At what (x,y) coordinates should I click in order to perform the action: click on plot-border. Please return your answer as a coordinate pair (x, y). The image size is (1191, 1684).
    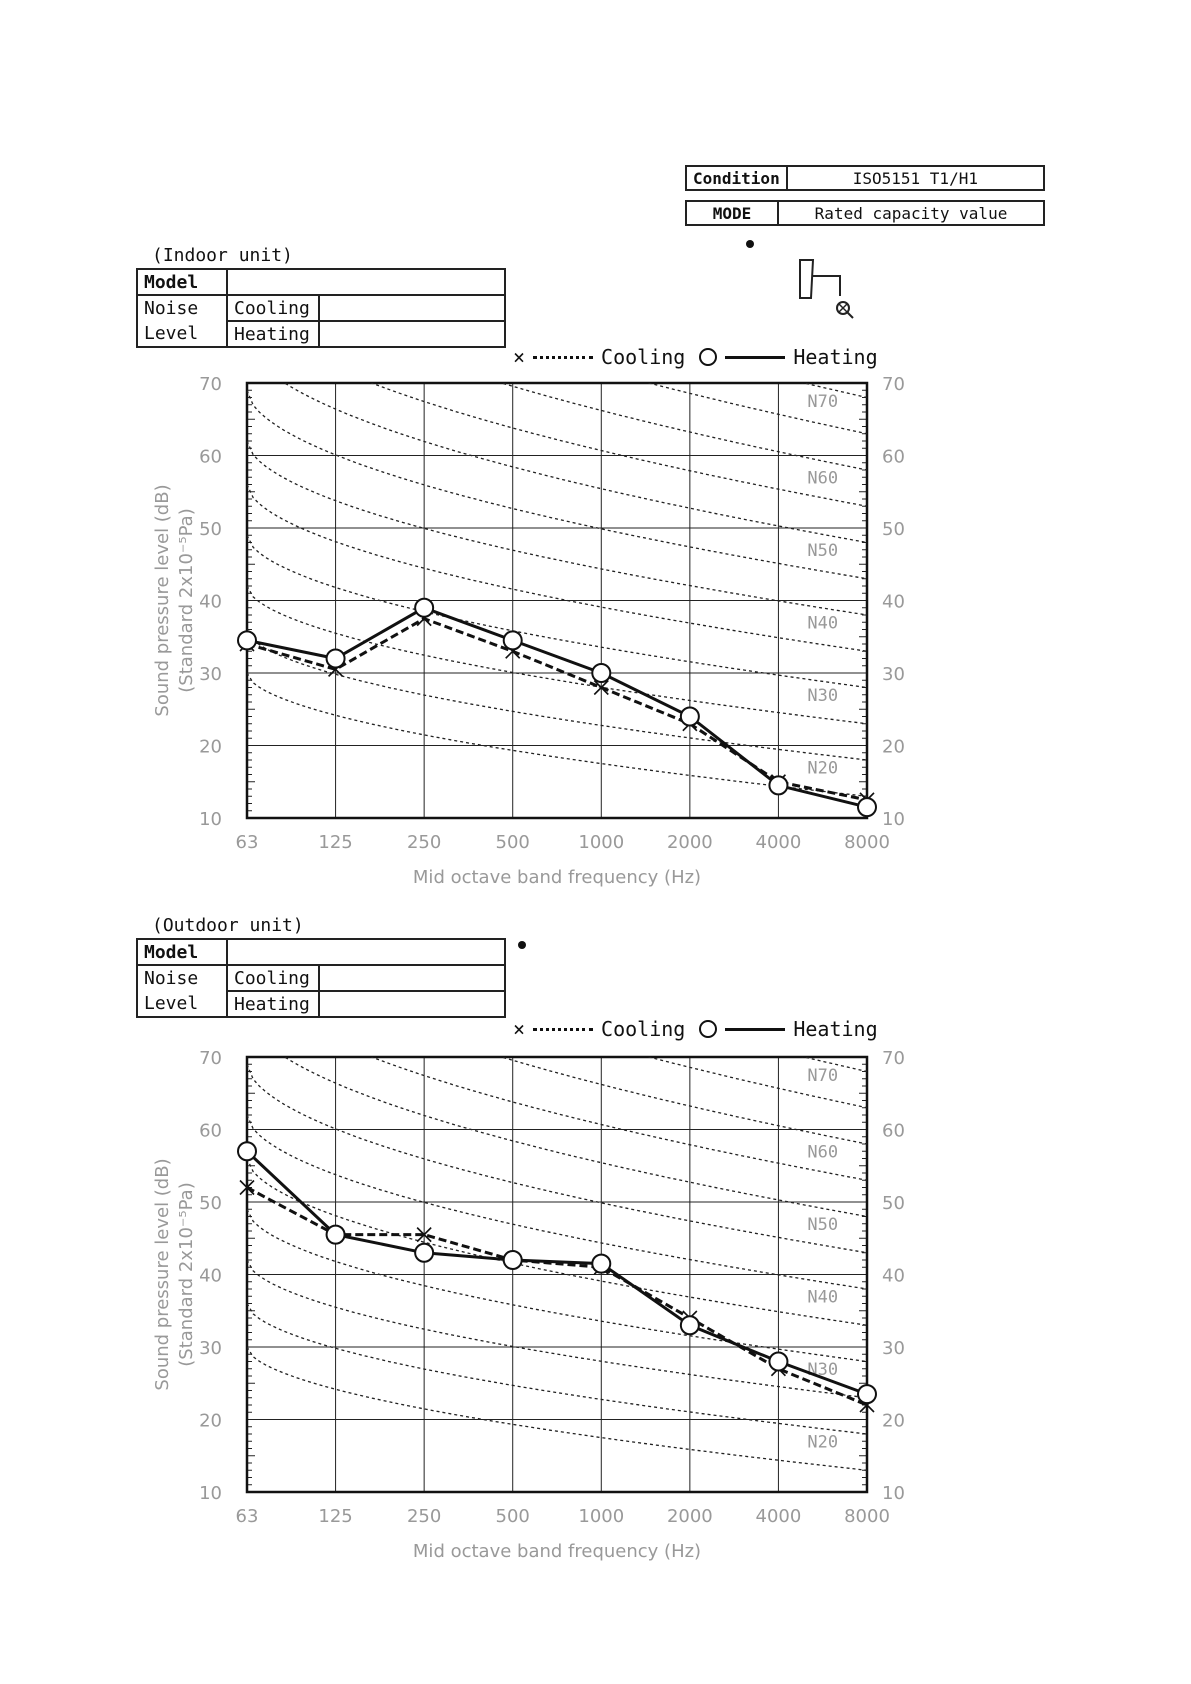
    Looking at the image, I should click on (557, 600).